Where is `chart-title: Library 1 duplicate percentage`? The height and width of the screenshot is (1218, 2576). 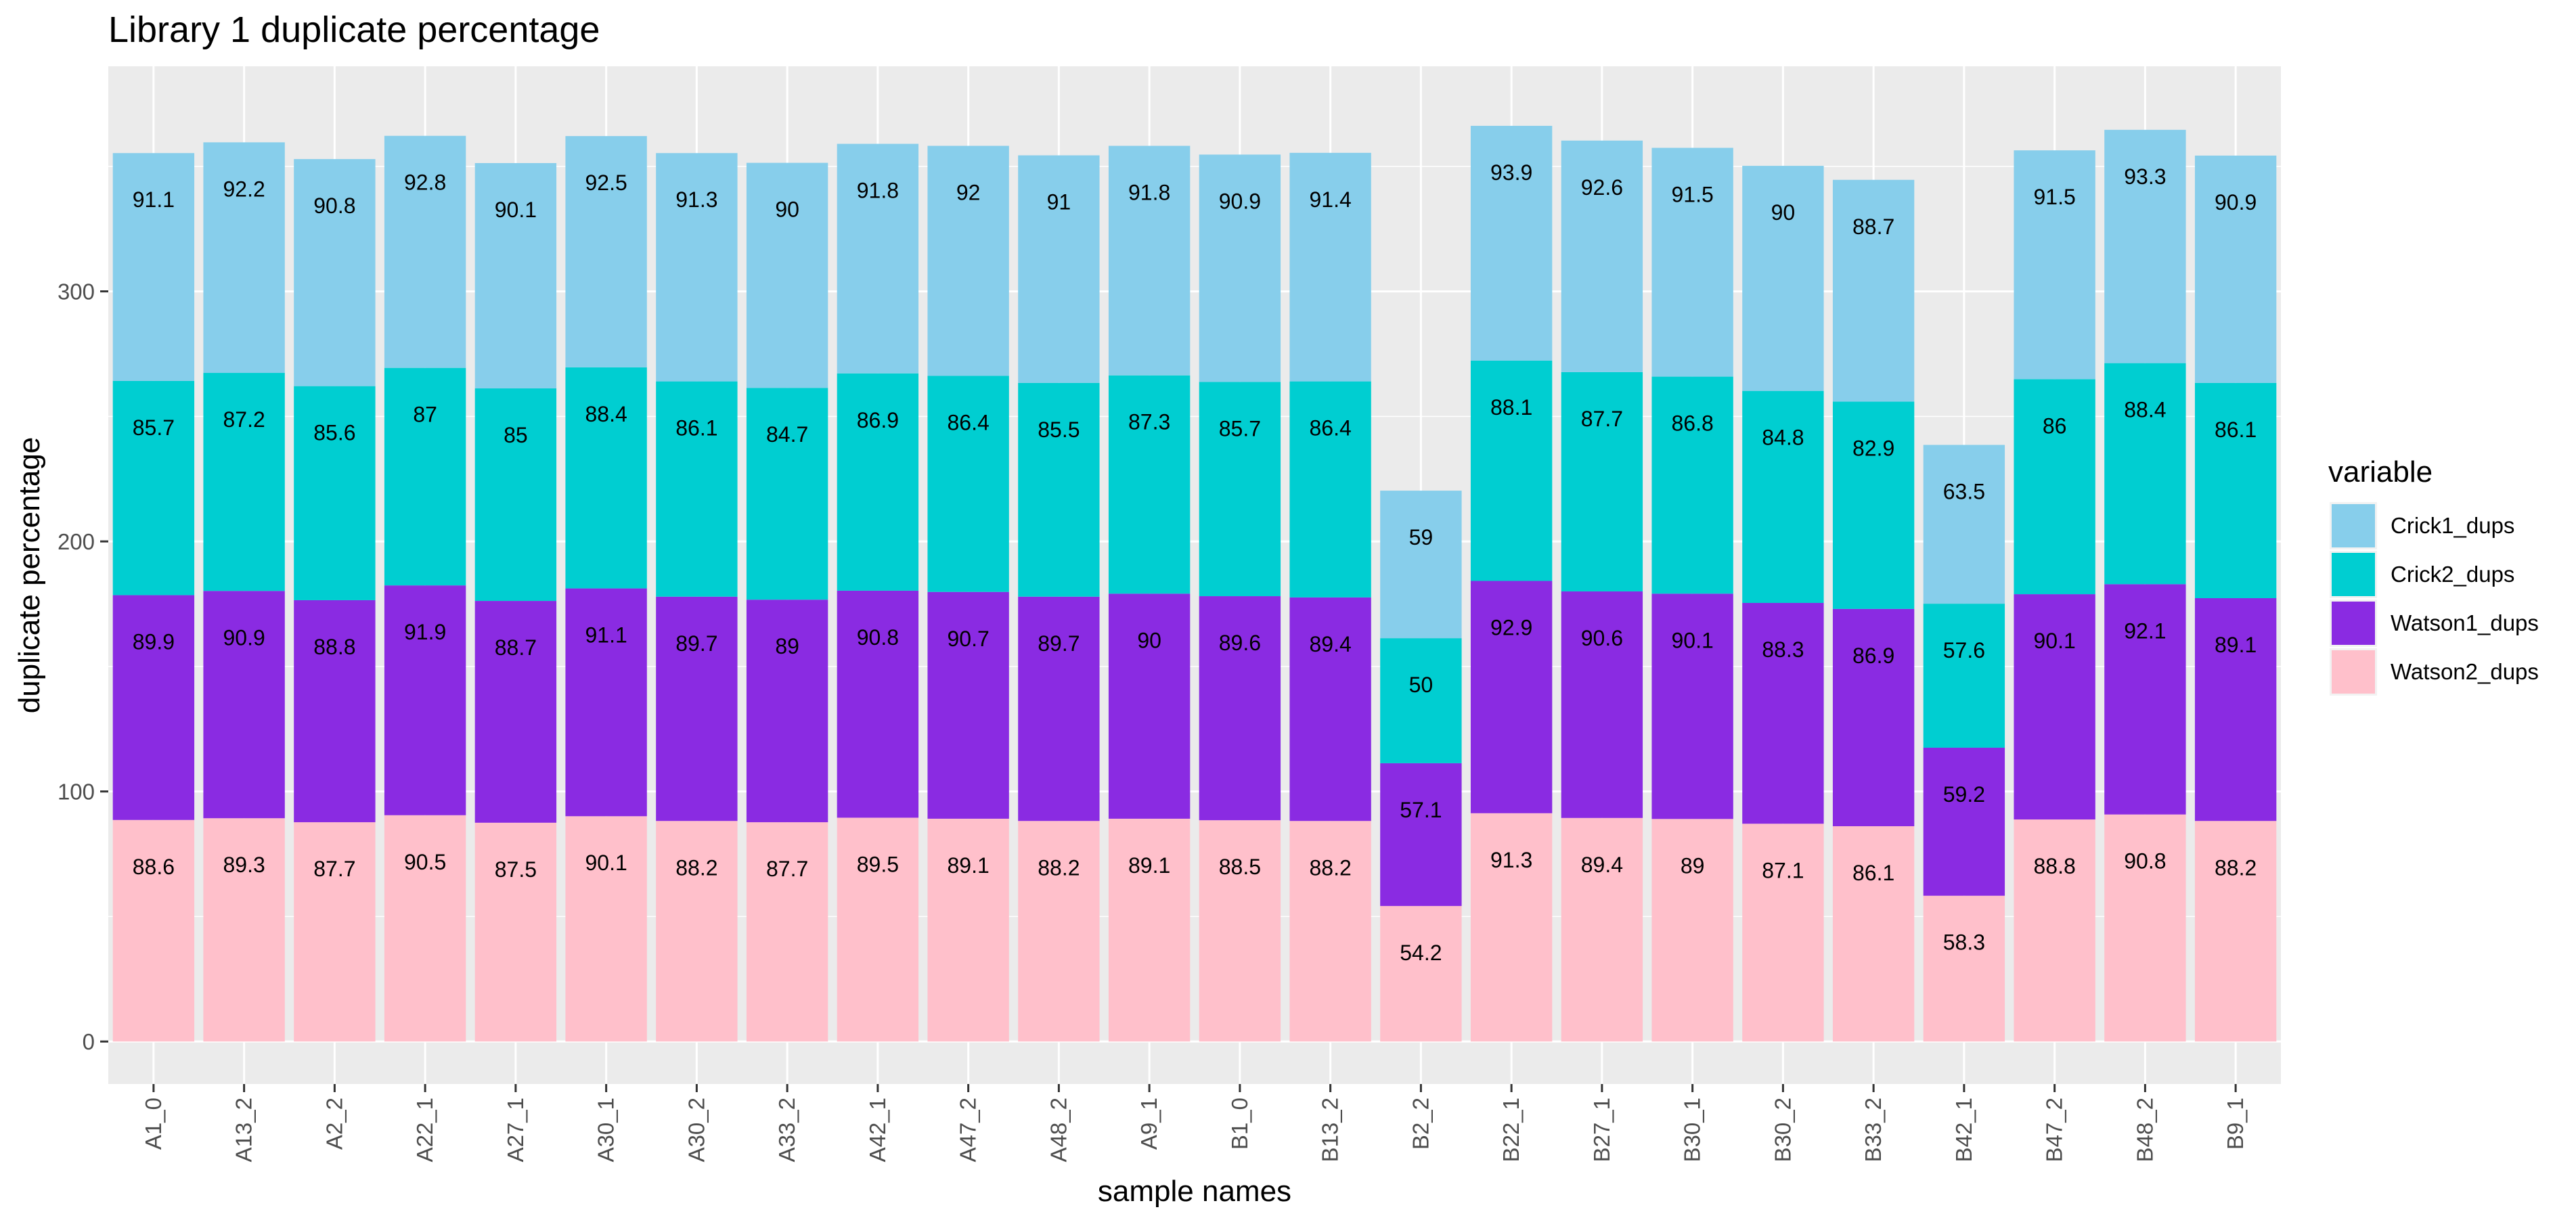
chart-title: Library 1 duplicate percentage is located at coordinates (354, 29).